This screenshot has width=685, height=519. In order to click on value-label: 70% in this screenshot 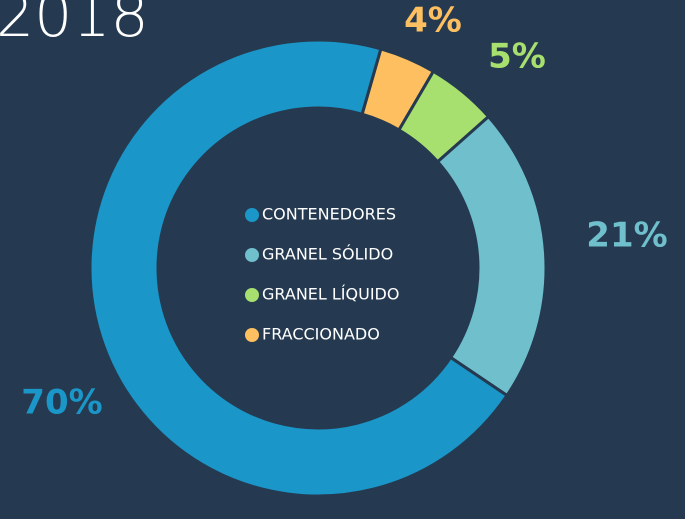, I will do `click(61, 403)`.